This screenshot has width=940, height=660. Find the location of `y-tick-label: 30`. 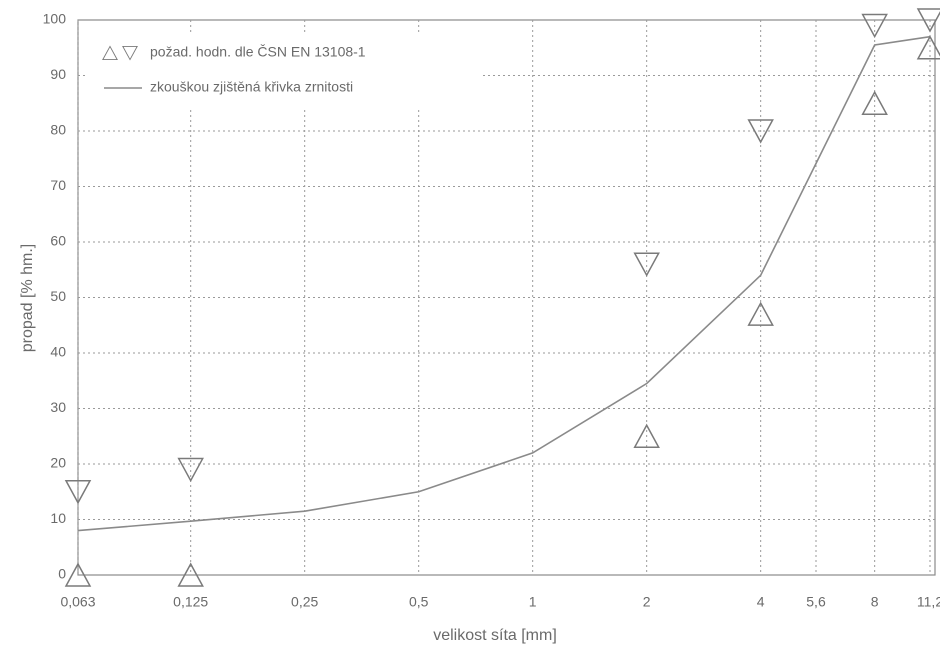

y-tick-label: 30 is located at coordinates (58, 407).